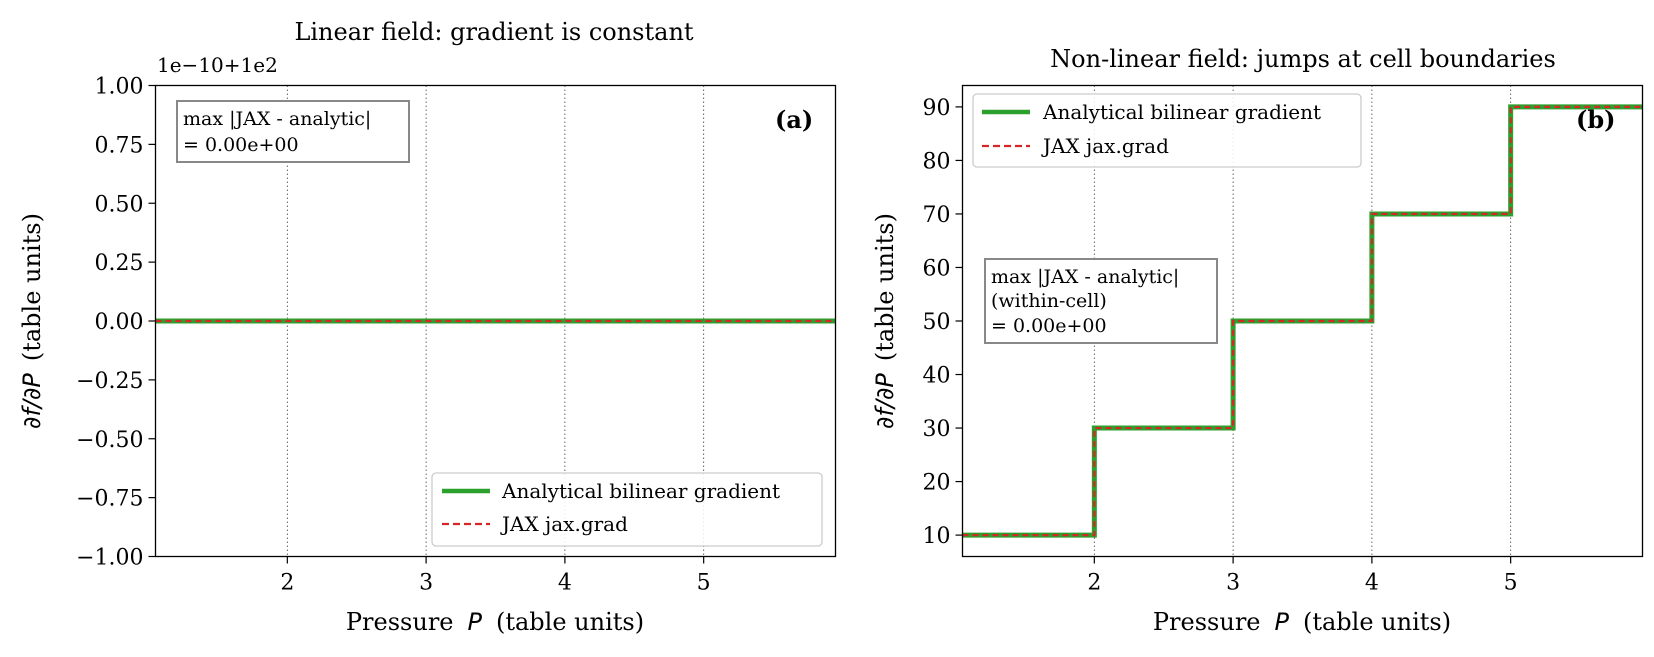  What do you see at coordinates (277, 119) in the screenshot?
I see `annotation-line-a-1: max |JAX - analytic|` at bounding box center [277, 119].